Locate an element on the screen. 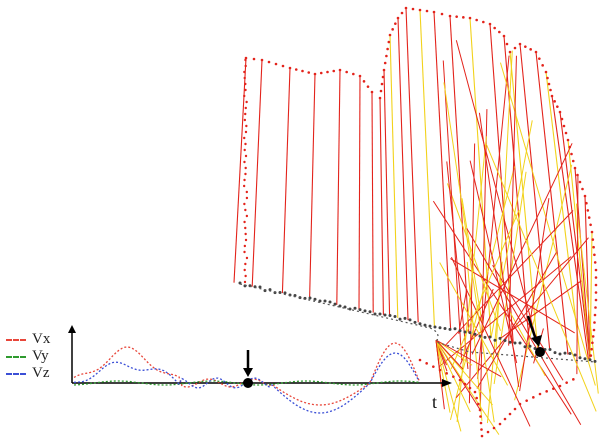 The height and width of the screenshot is (443, 600). y-axis-arrowhead is located at coordinates (72, 329).